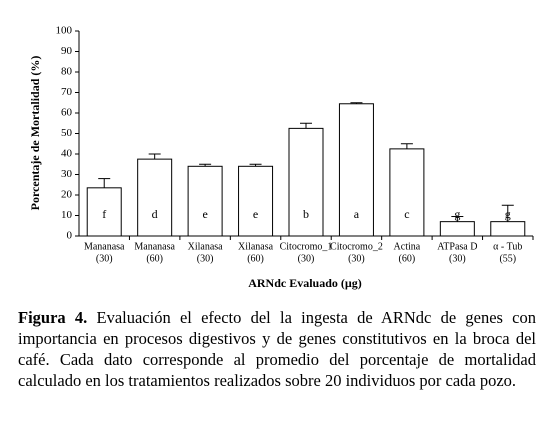 The height and width of the screenshot is (423, 550). I want to click on y-axis-label: Porcentaje de Mortalidad (%), so click(35, 133).